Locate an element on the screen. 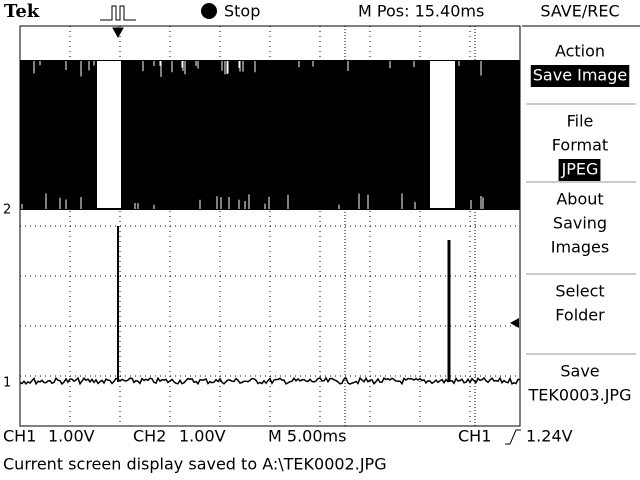 The width and height of the screenshot is (640, 480). menu-item-value: Save Image is located at coordinates (580, 75).